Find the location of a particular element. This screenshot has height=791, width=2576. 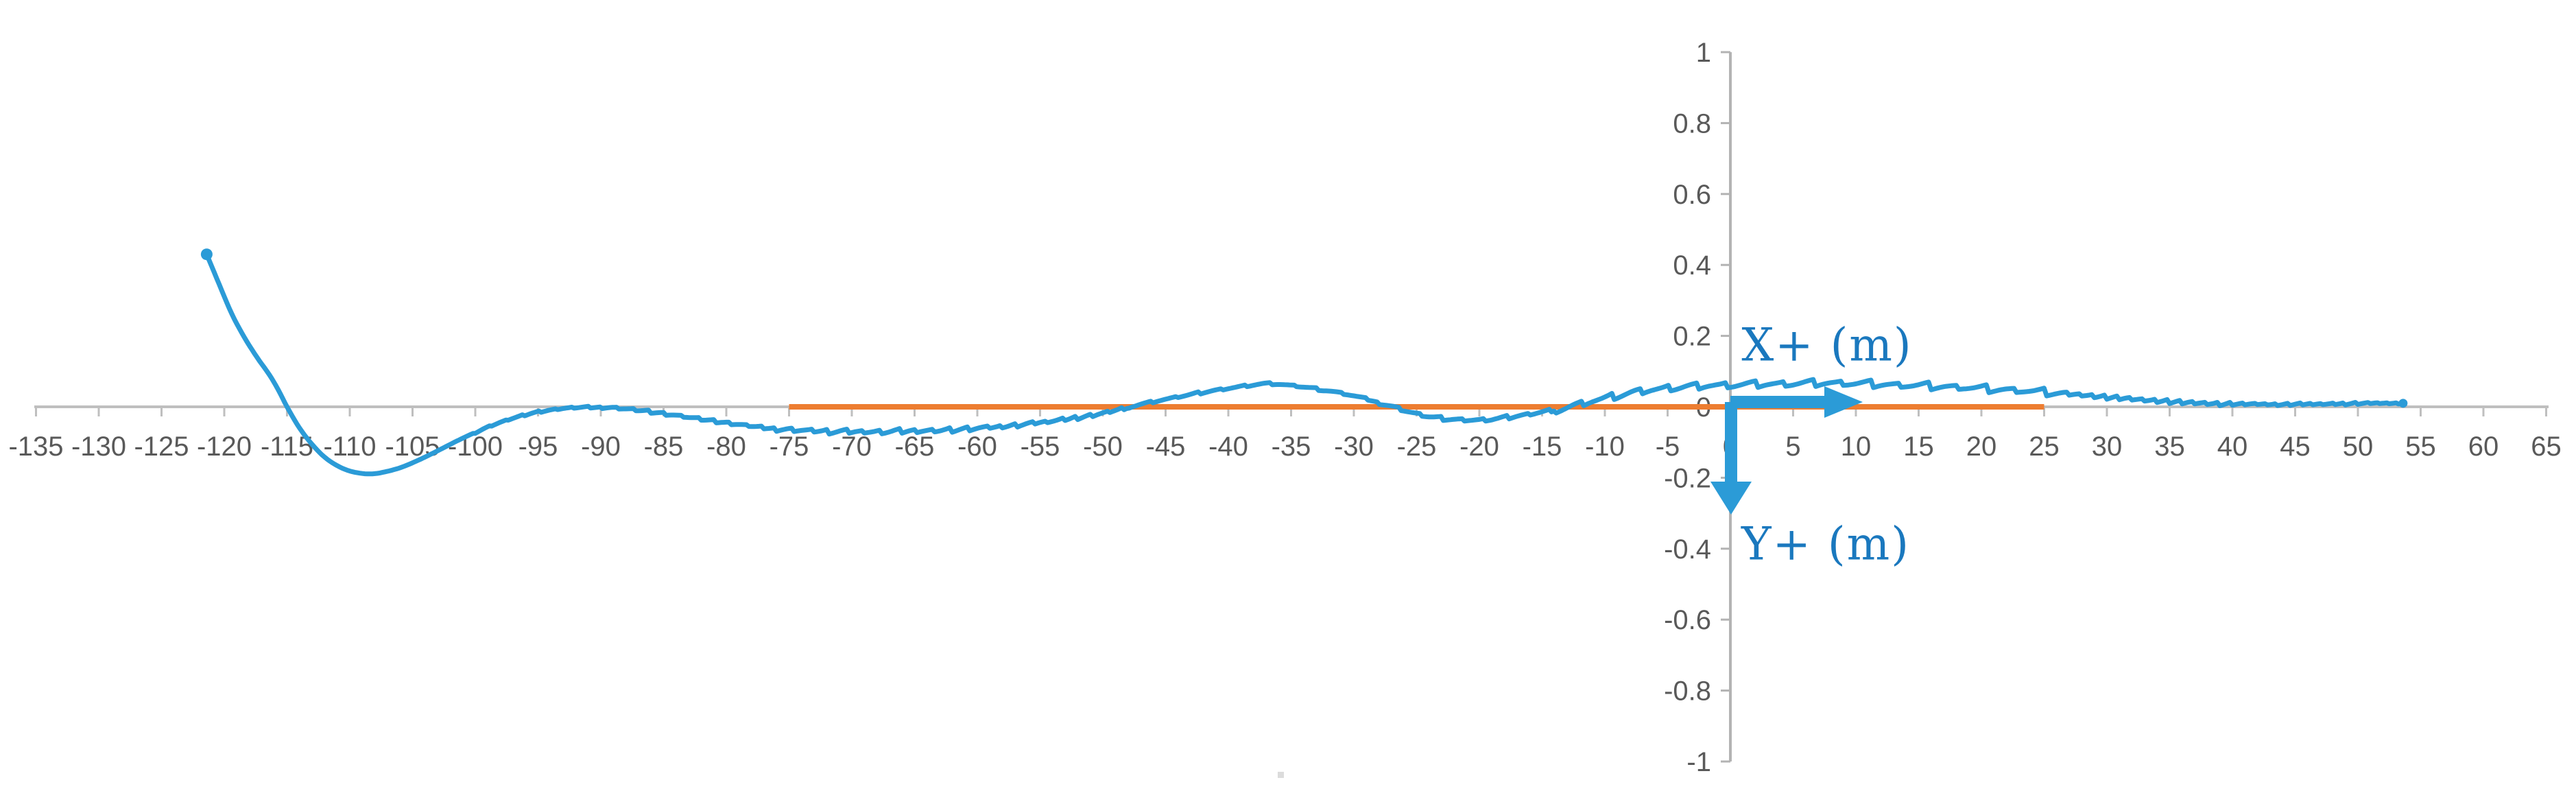

x-plus-arrow-head is located at coordinates (1843, 402).